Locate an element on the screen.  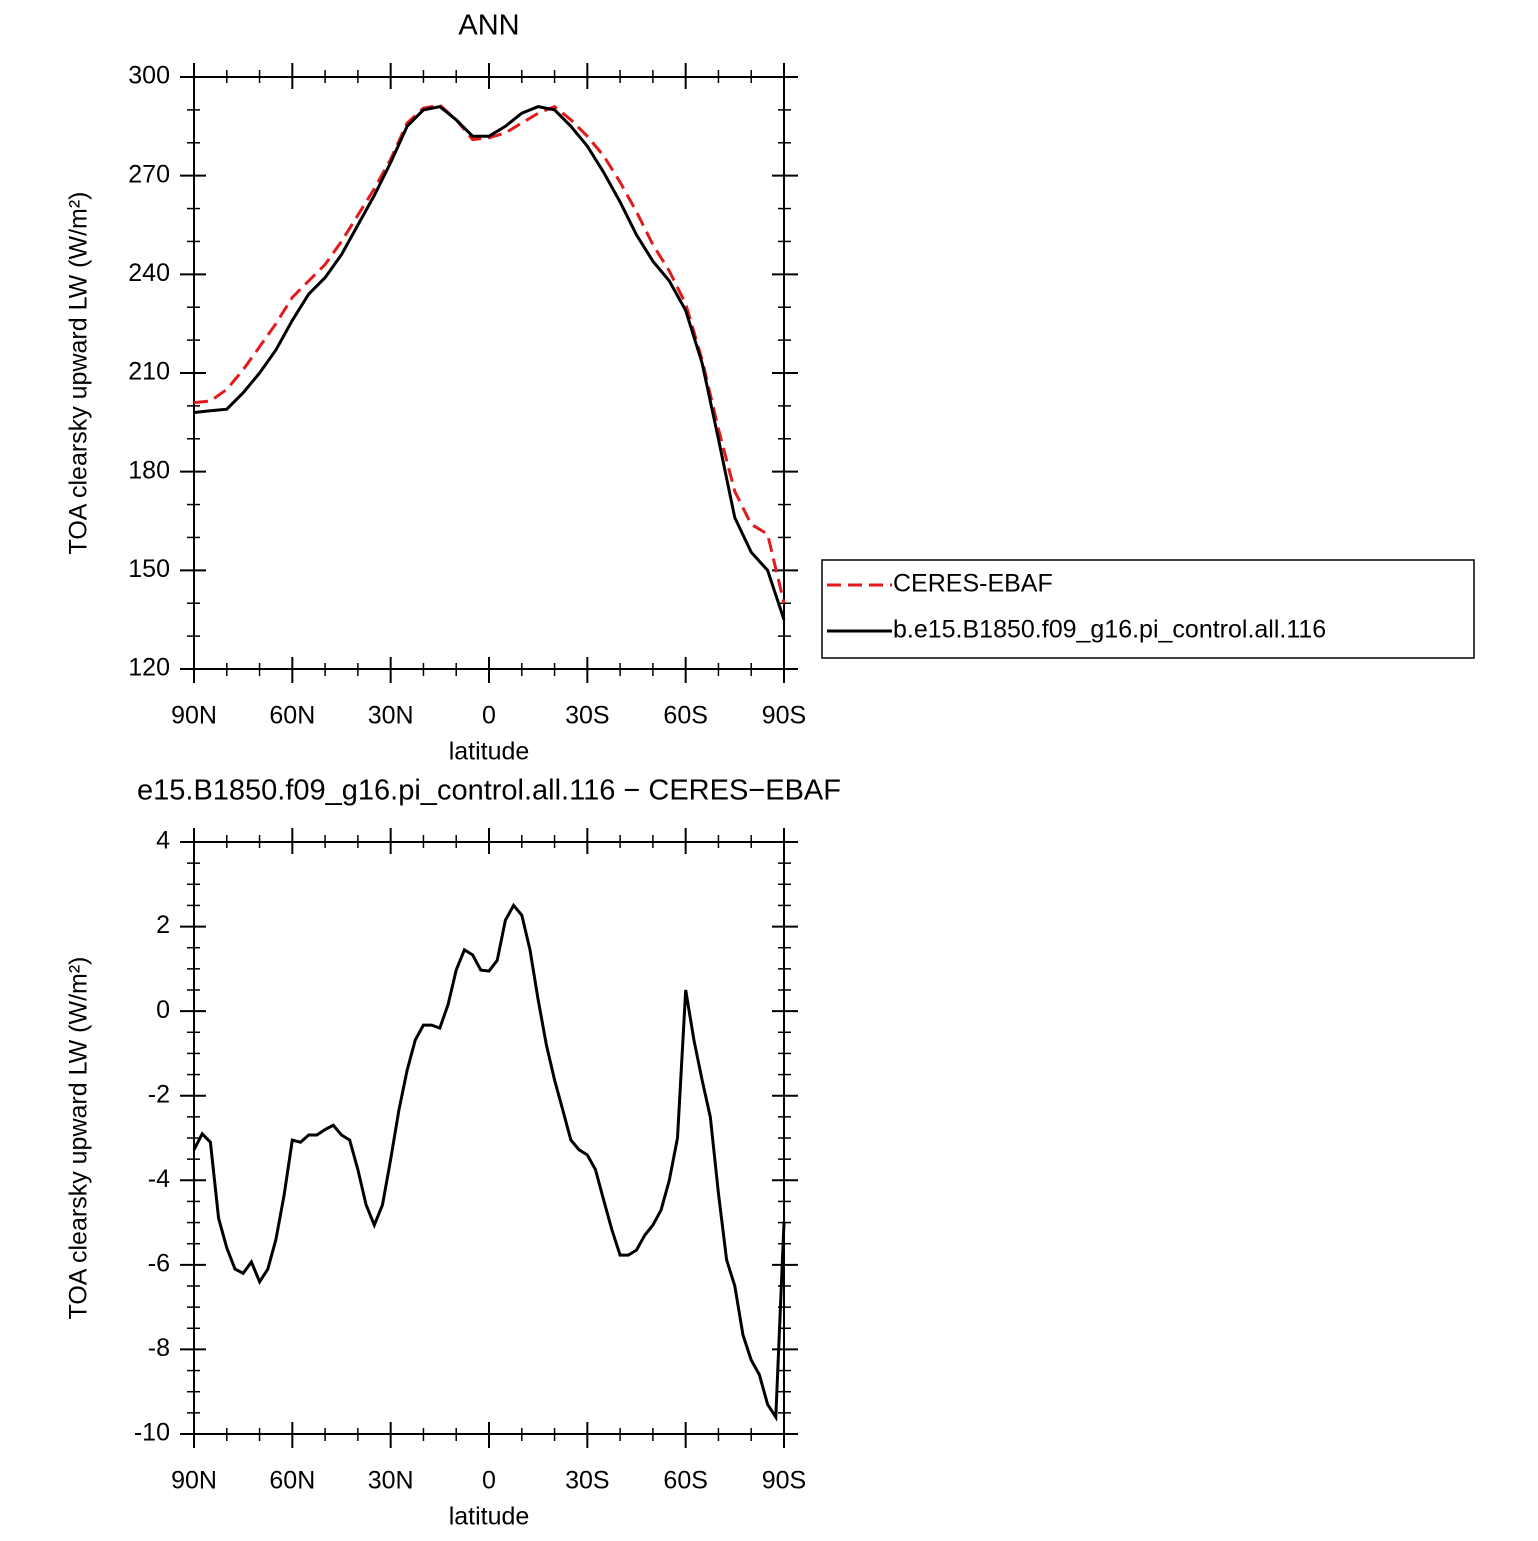
y-tick-label: -10 is located at coordinates (152, 1433).